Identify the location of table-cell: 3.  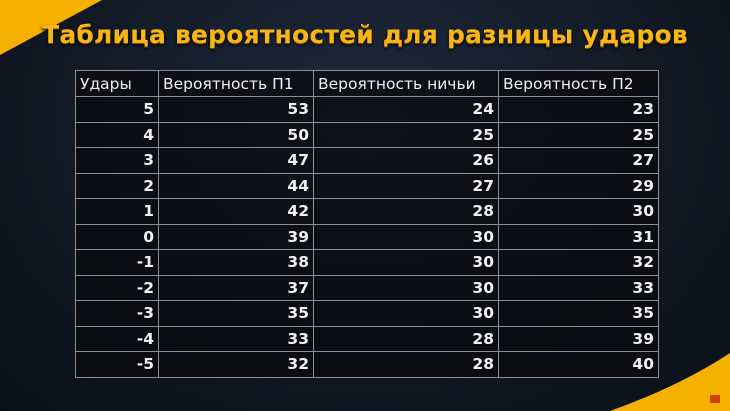
(117, 160).